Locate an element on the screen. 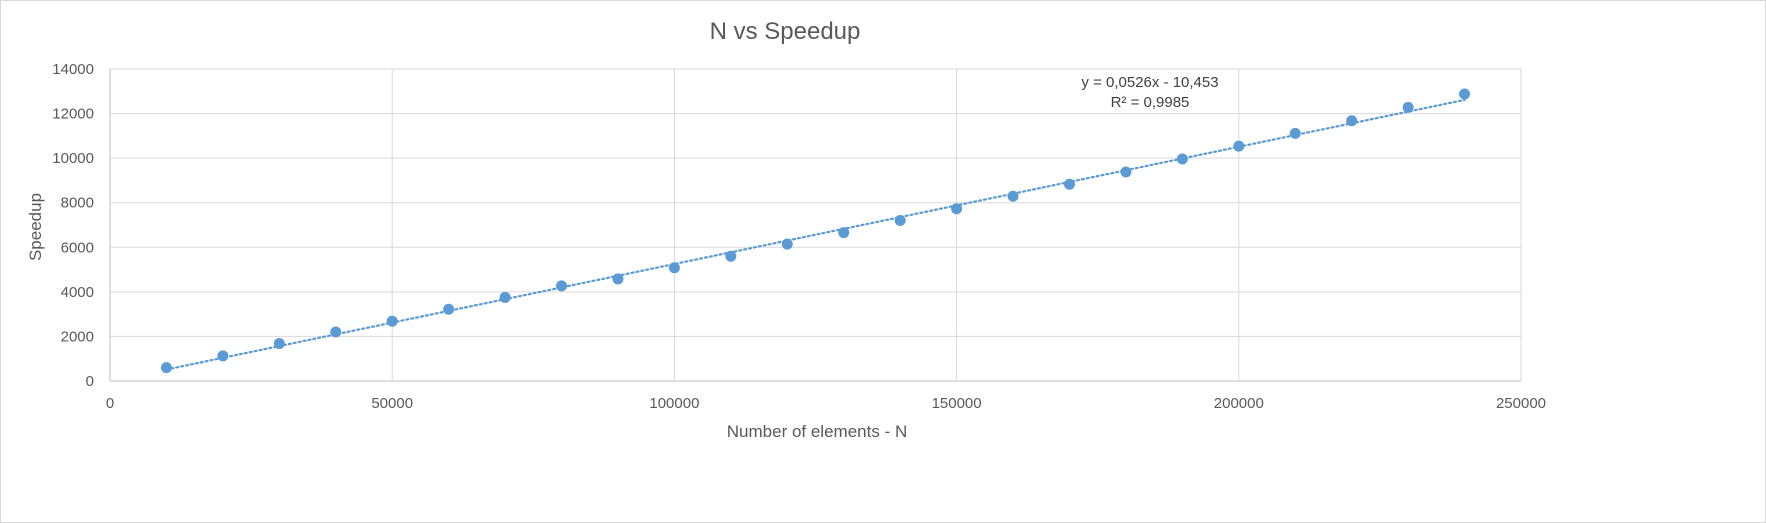 The width and height of the screenshot is (1766, 523). y-tick-label: 12000 is located at coordinates (73, 114).